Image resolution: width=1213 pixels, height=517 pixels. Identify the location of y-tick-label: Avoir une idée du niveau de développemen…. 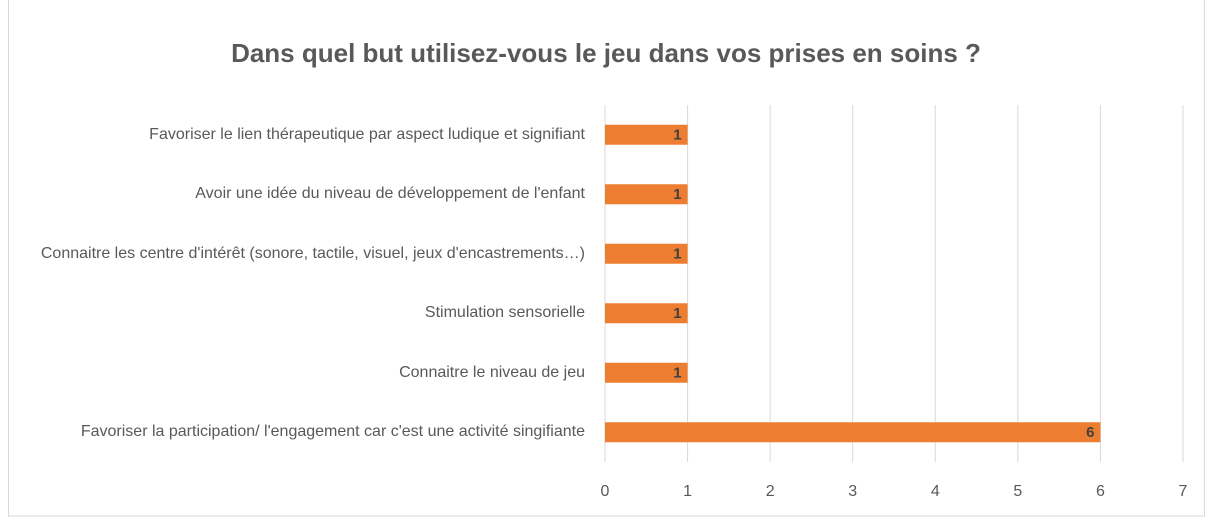
(390, 194).